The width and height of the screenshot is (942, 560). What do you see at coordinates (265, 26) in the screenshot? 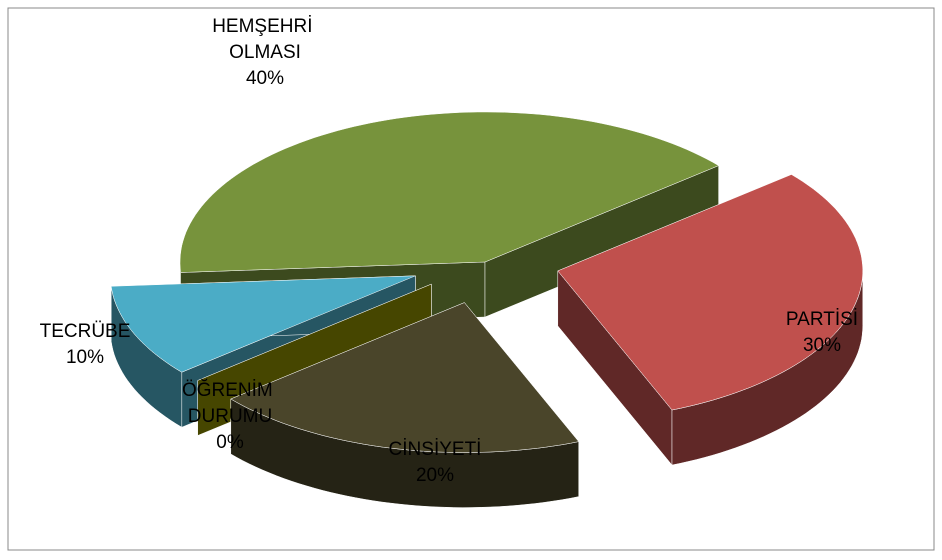
I see `slice-label-line: HEMŞEHRİ` at bounding box center [265, 26].